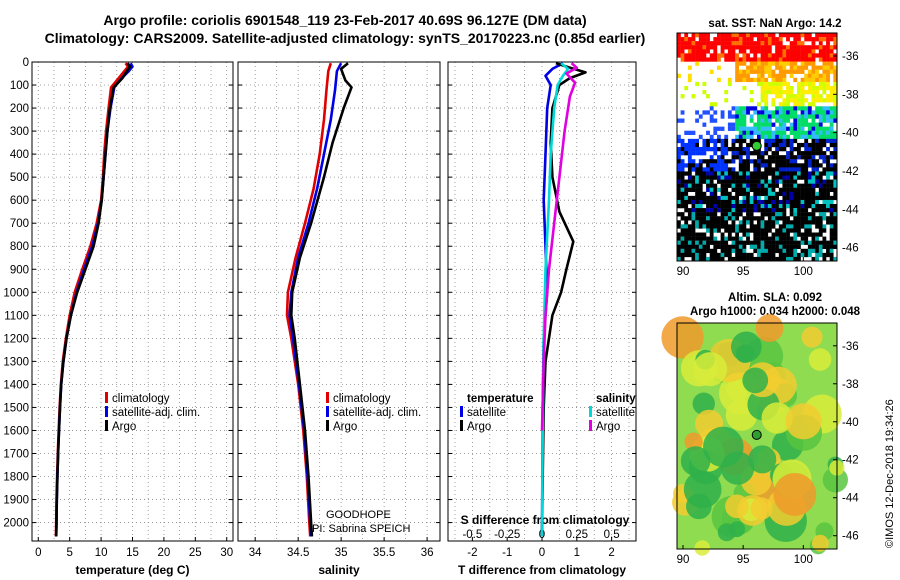  I want to click on sla-map-title-line1: Altim. SLA: 0.092, so click(775, 298).